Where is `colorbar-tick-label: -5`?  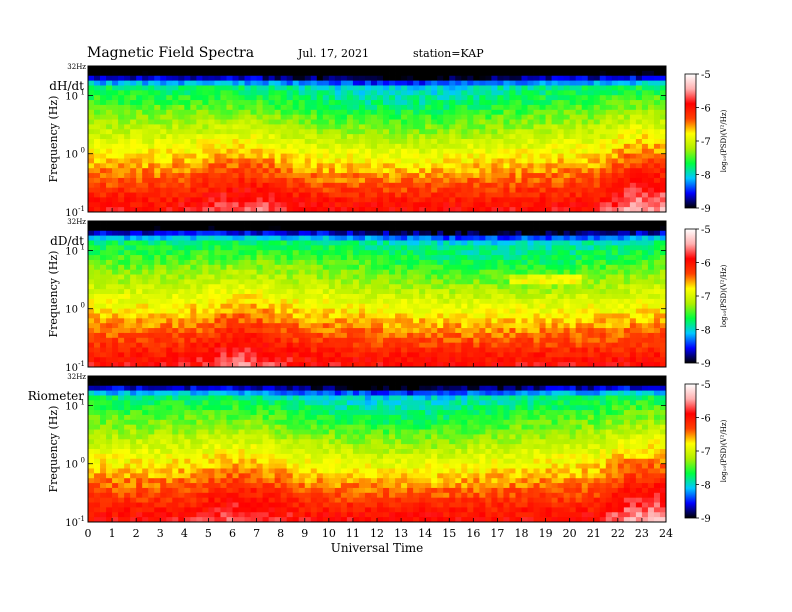
colorbar-tick-label: -5 is located at coordinates (706, 75).